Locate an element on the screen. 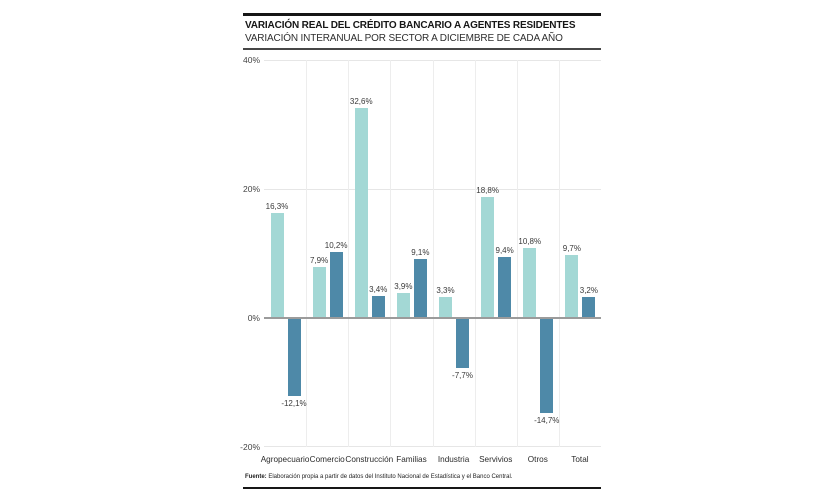 This screenshot has height=500, width=833. header-rule is located at coordinates (422, 49).